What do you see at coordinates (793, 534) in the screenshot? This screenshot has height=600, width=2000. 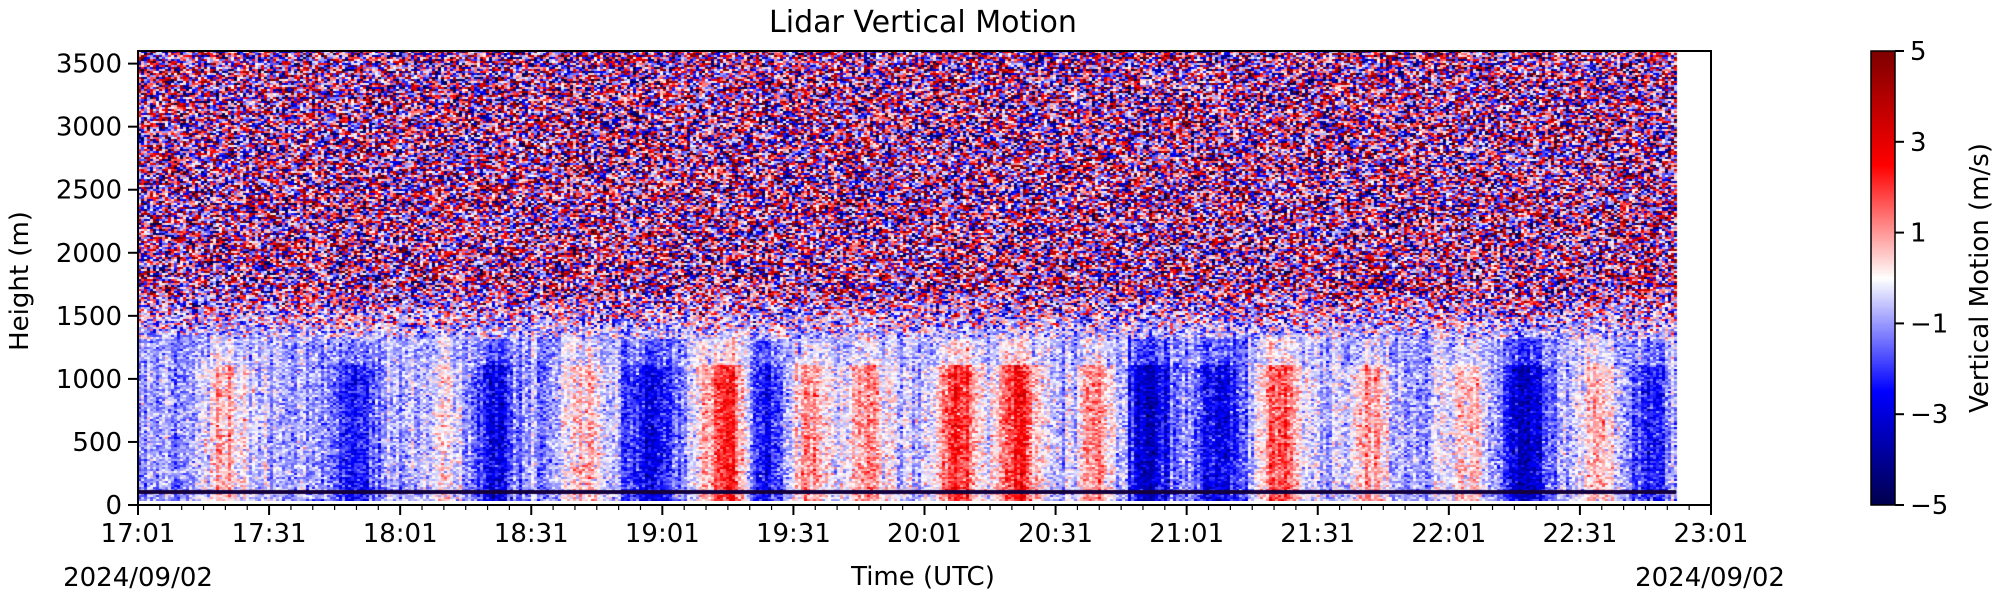 I see `x-tick-label: 19:31` at bounding box center [793, 534].